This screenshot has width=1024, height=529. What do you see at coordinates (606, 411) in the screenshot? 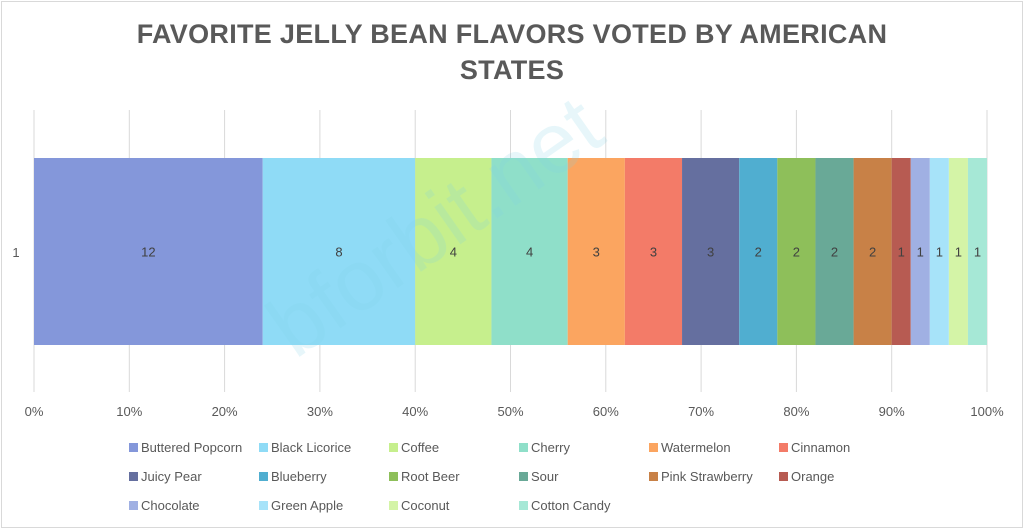
I see `x-tick-label: 60%` at bounding box center [606, 411].